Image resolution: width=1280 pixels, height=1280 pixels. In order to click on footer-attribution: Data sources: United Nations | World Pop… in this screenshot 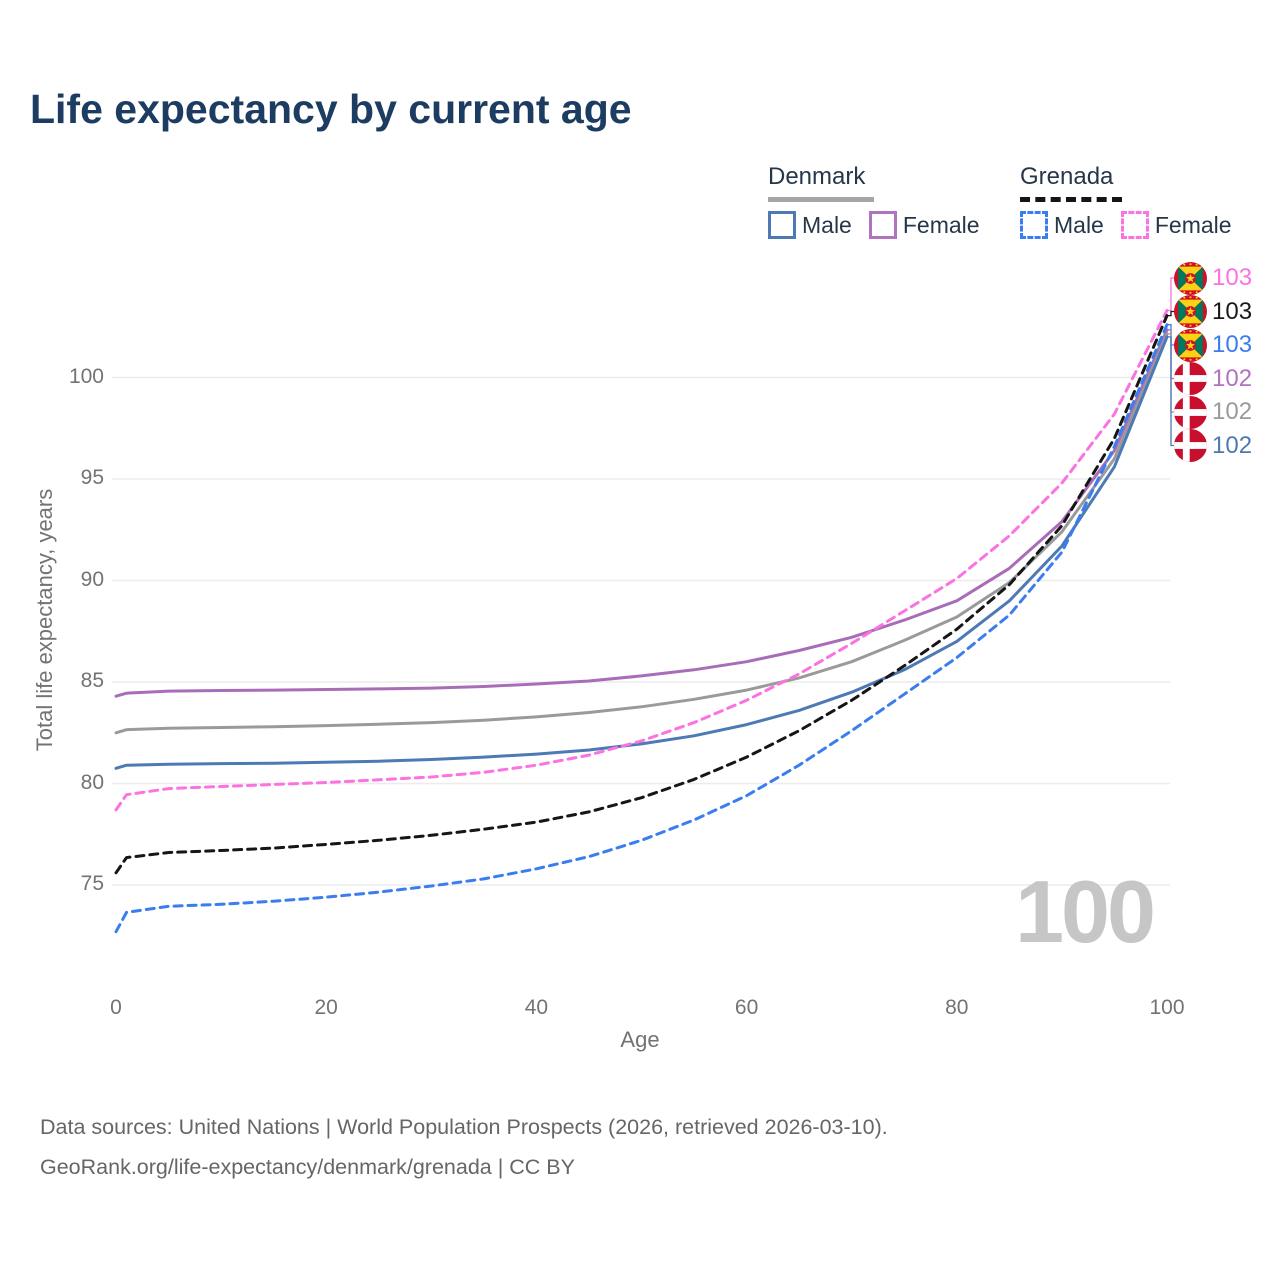, I will do `click(464, 1148)`.